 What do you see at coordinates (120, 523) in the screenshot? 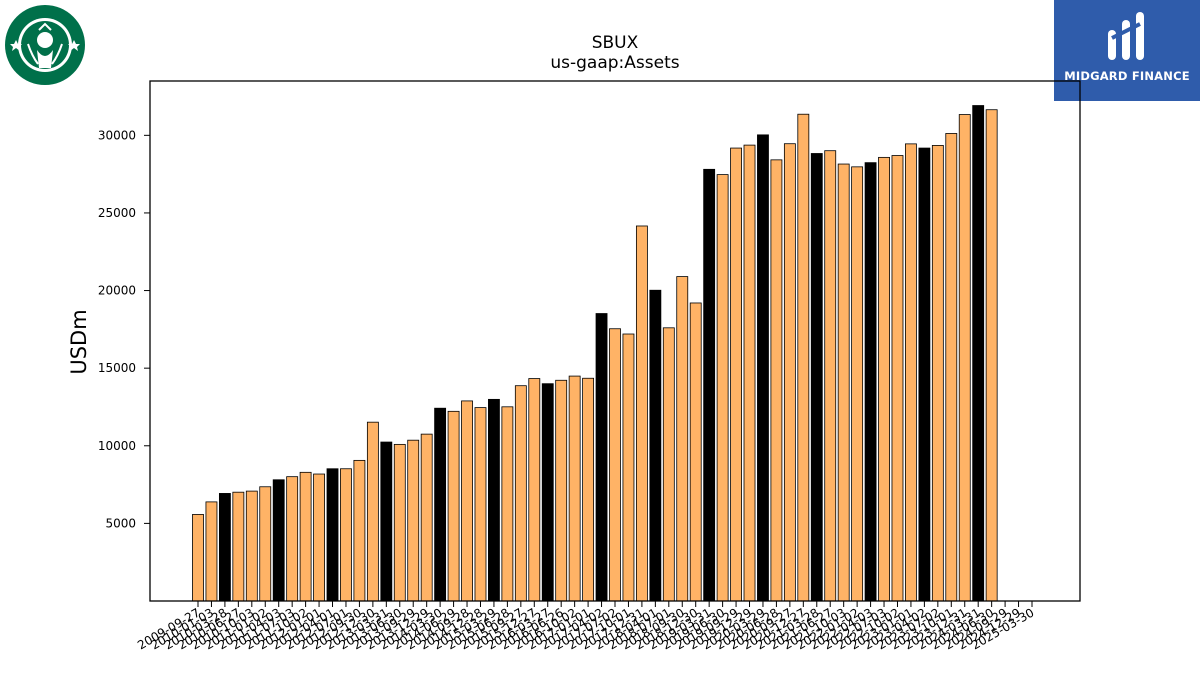
I see `y-tick-label: 5000` at bounding box center [120, 523].